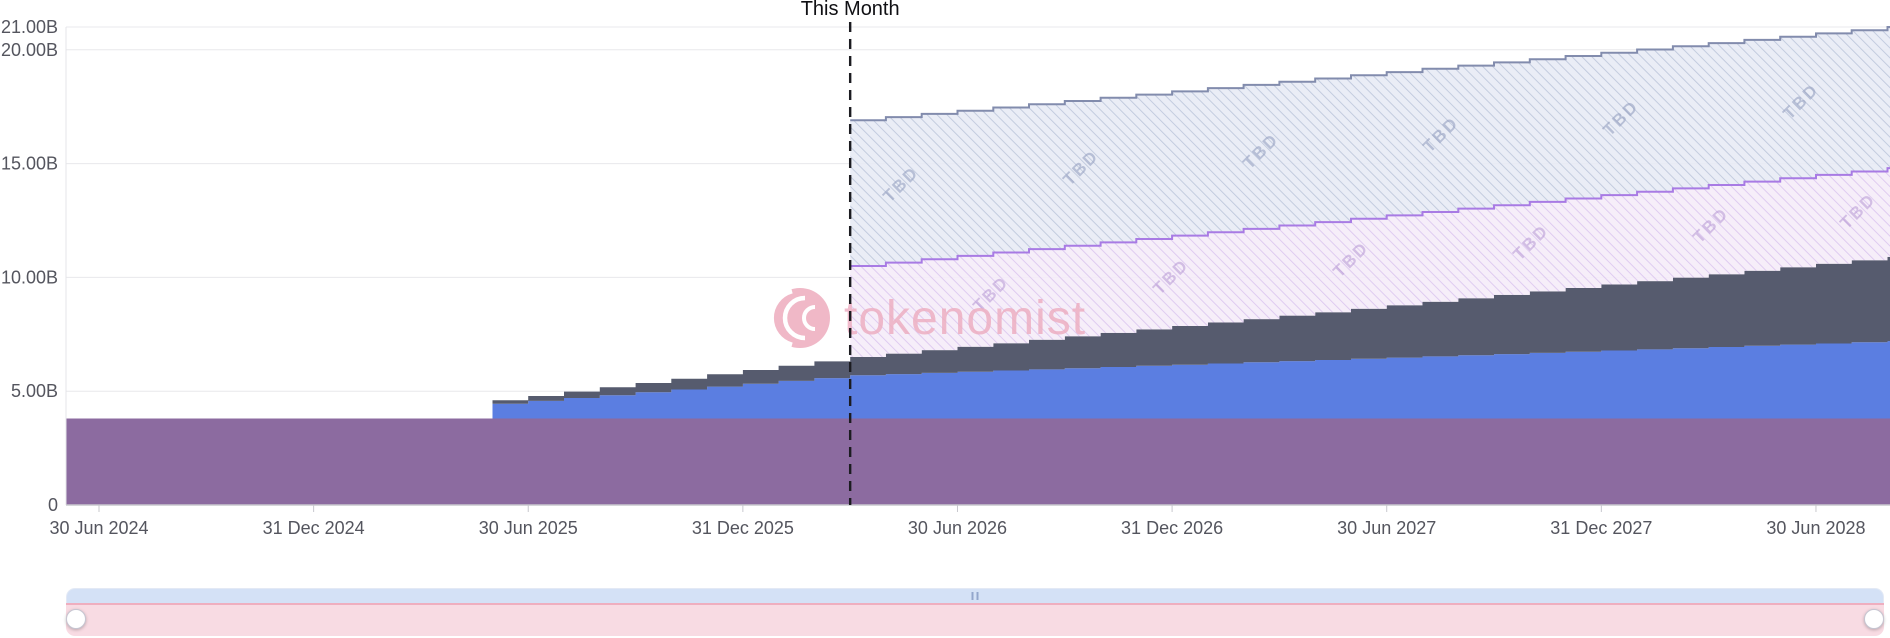  What do you see at coordinates (53, 505) in the screenshot?
I see `y-tick-label: 0` at bounding box center [53, 505].